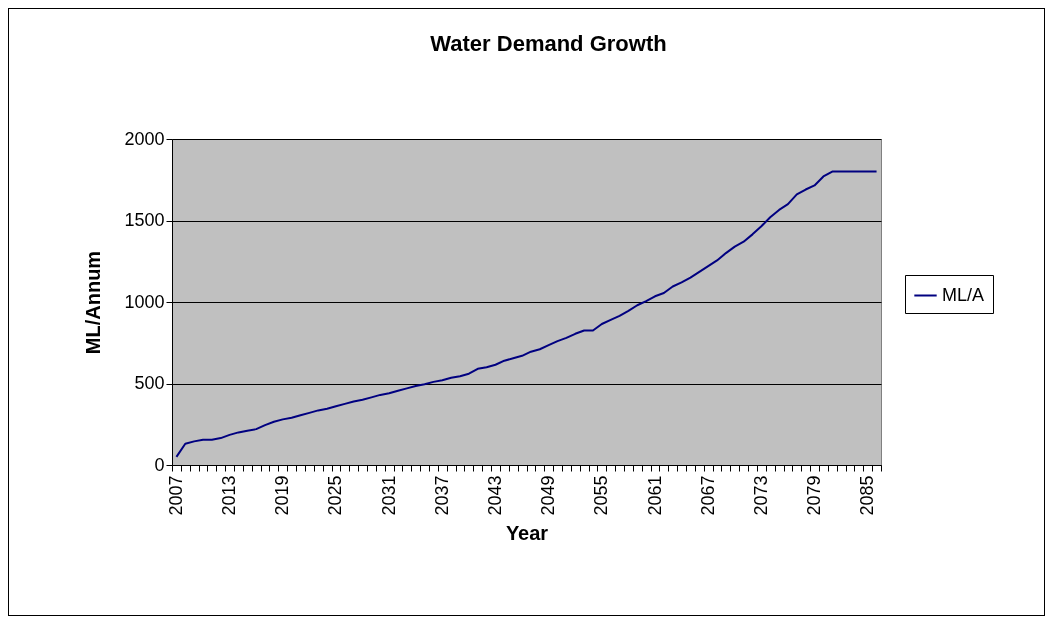  I want to click on chart-title: Water Demand Growth, so click(548, 43).